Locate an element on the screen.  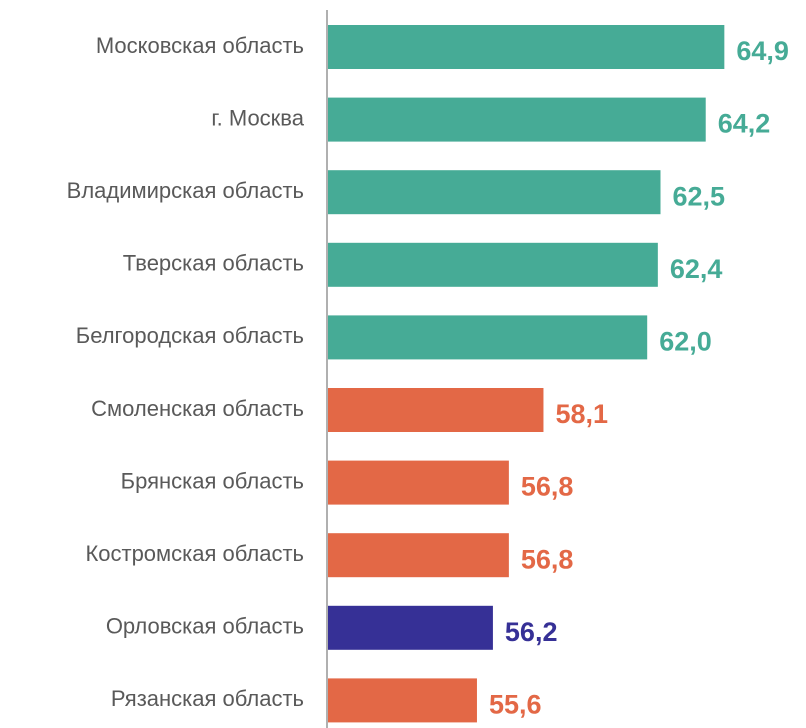
value-label: 56,2 is located at coordinates (531, 632).